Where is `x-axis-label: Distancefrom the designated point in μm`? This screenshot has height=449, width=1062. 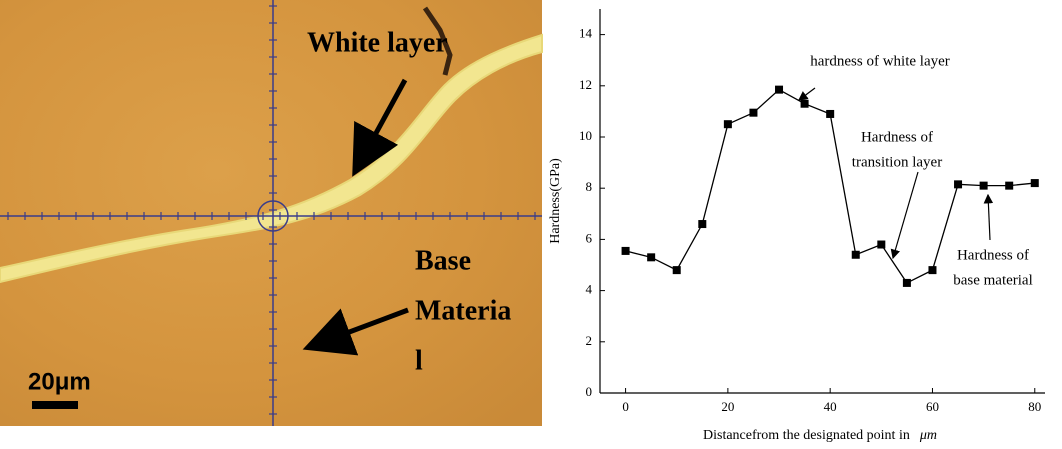 x-axis-label: Distancefrom the designated point in μm is located at coordinates (820, 435).